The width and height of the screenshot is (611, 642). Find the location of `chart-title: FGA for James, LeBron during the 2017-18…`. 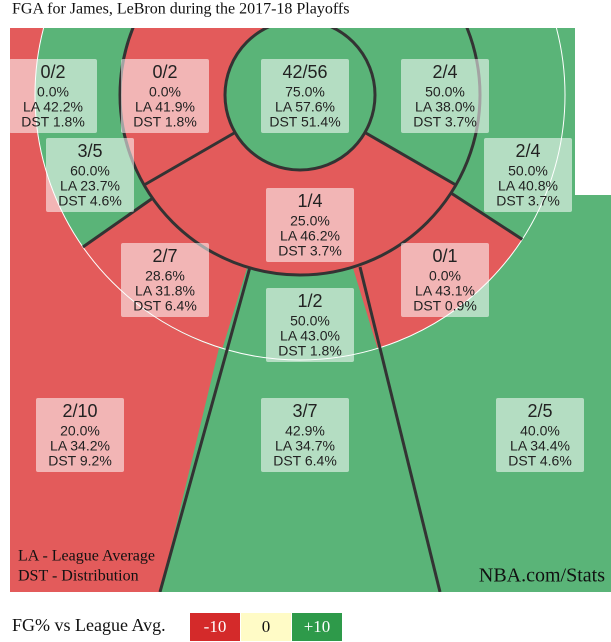

chart-title: FGA for James, LeBron during the 2017-18… is located at coordinates (180, 9).